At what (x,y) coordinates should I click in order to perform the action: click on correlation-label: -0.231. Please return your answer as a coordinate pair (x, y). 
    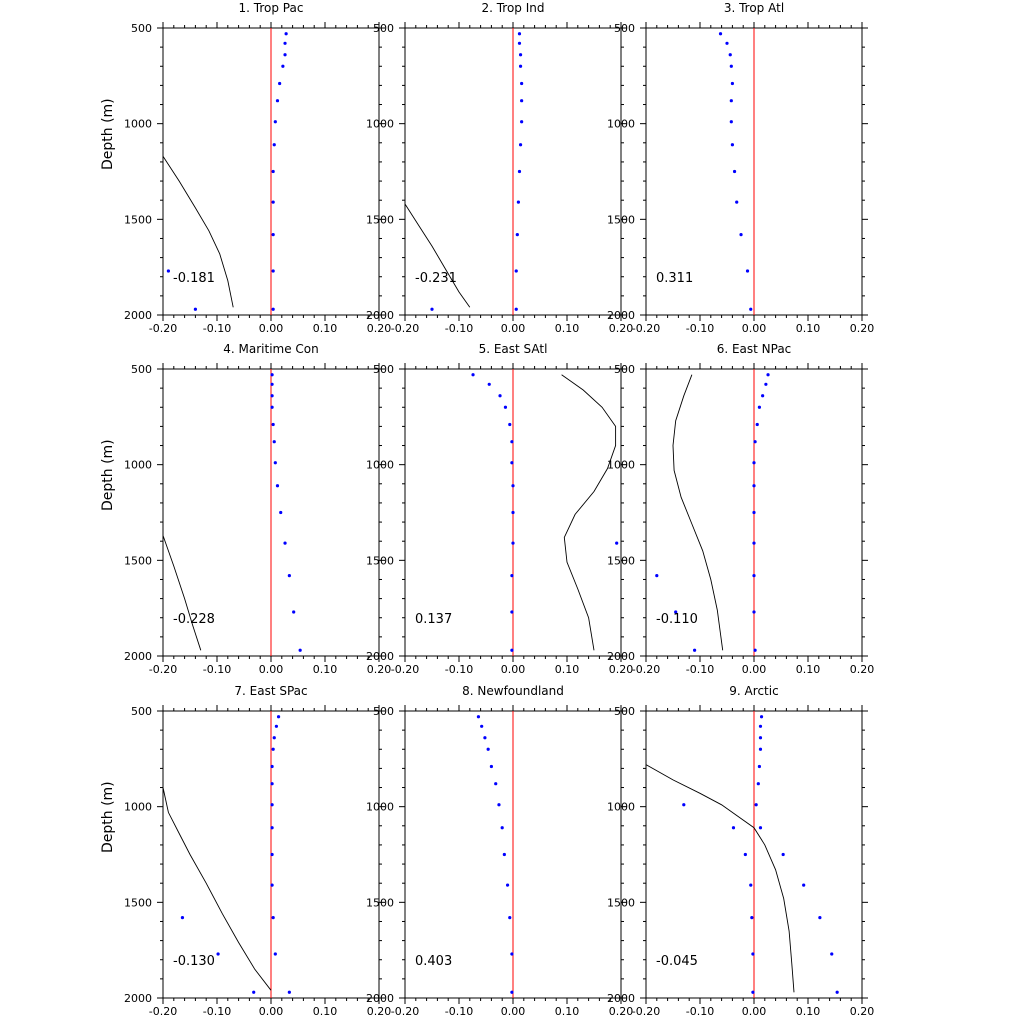
    Looking at the image, I should click on (436, 278).